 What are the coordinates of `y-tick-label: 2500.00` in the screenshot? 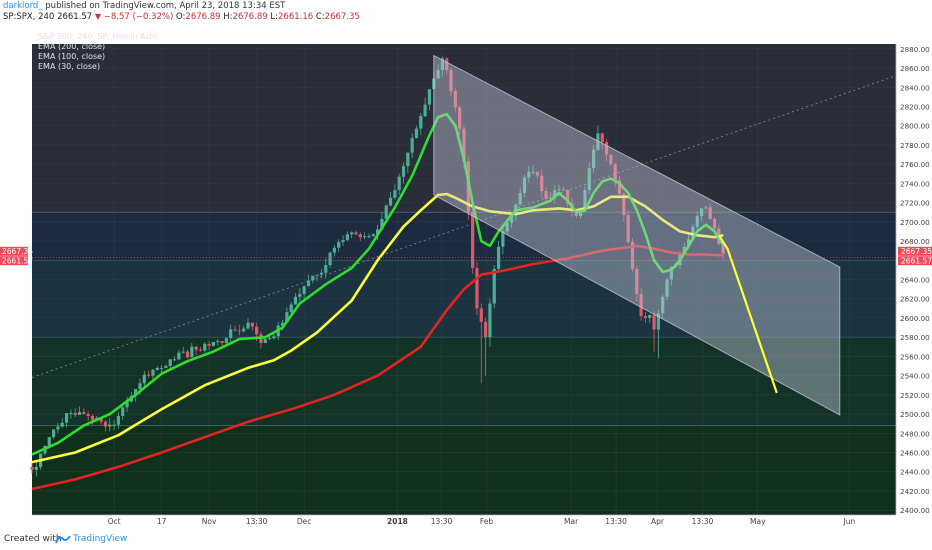 It's located at (915, 414).